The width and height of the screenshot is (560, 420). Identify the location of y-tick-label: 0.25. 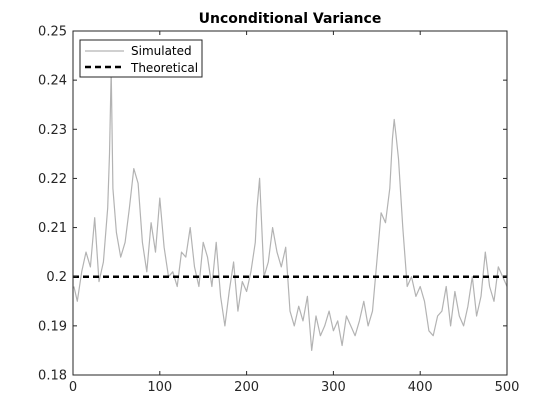
(52, 32).